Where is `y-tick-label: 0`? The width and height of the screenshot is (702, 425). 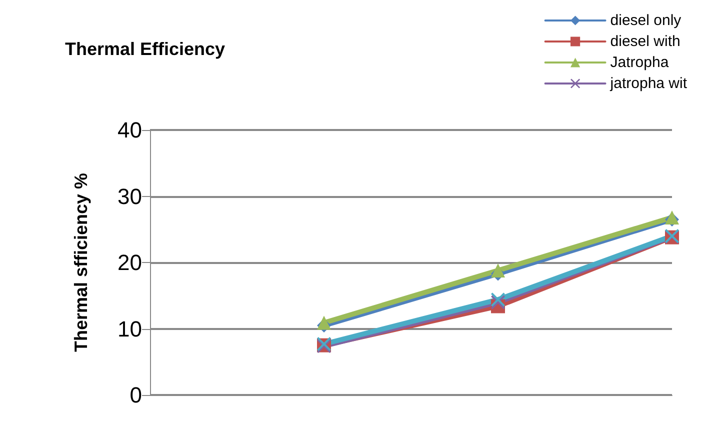
y-tick-label: 0 is located at coordinates (136, 395).